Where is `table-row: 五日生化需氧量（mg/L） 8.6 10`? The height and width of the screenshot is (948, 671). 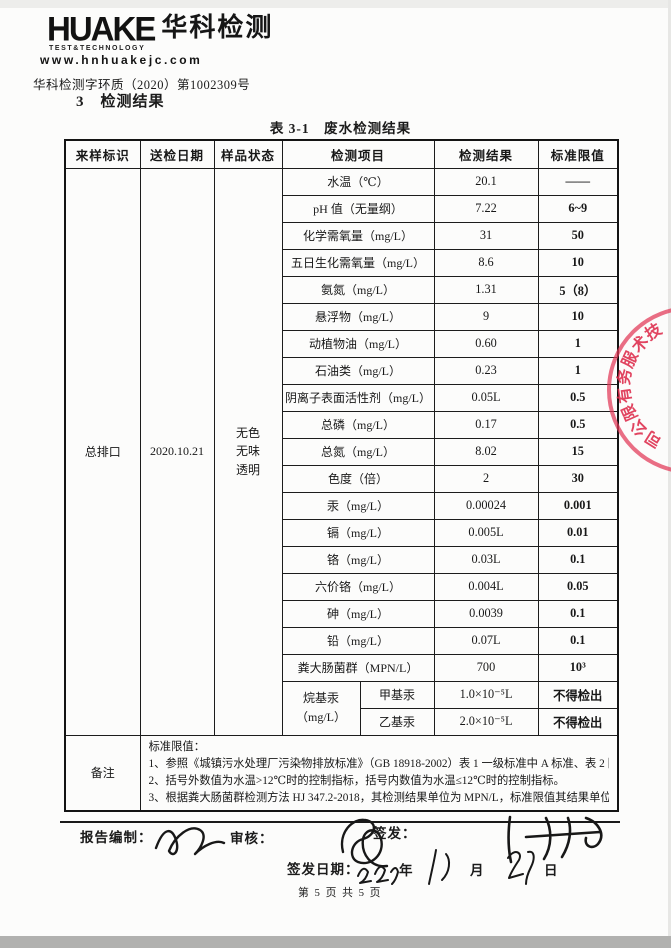
table-row: 五日生化需氧量（mg/L） 8.6 10 is located at coordinates (342, 262).